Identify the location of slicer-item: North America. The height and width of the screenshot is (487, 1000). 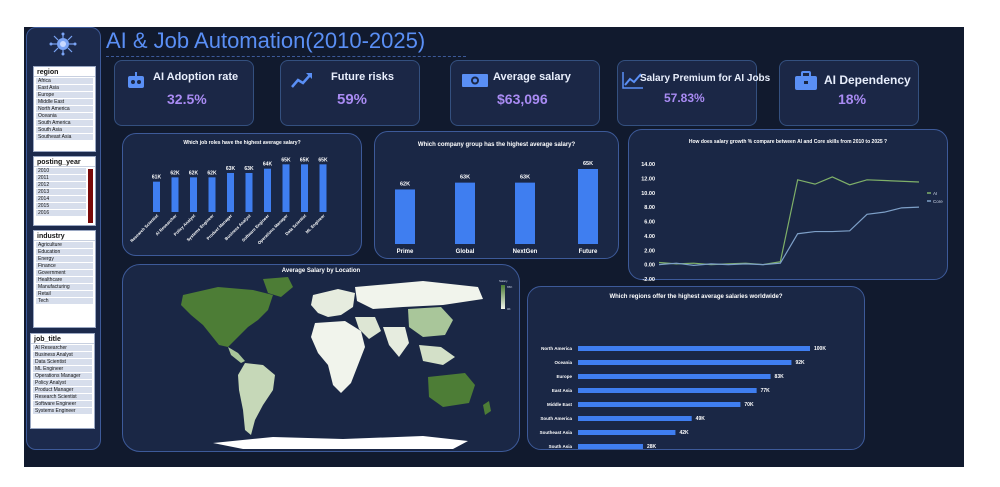
(64, 109).